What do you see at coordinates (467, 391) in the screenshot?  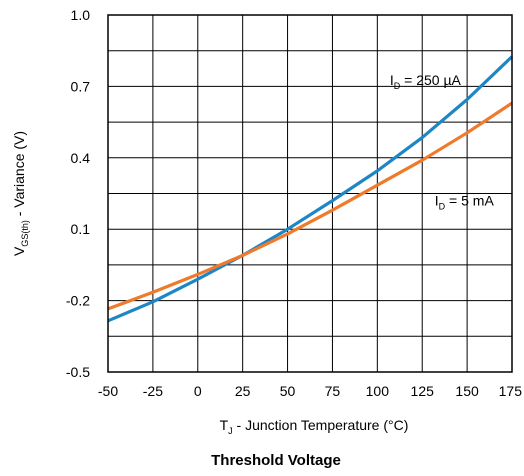 I see `x-tick-label: 150` at bounding box center [467, 391].